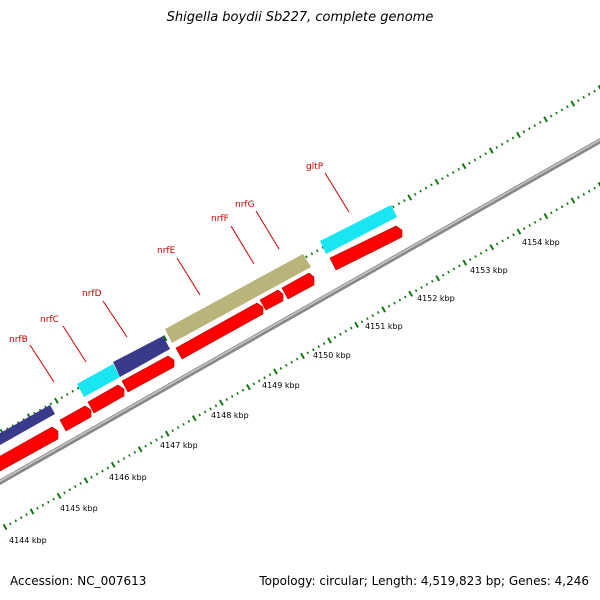  What do you see at coordinates (49, 320) in the screenshot?
I see `gene-label-nrfC: nrfC` at bounding box center [49, 320].